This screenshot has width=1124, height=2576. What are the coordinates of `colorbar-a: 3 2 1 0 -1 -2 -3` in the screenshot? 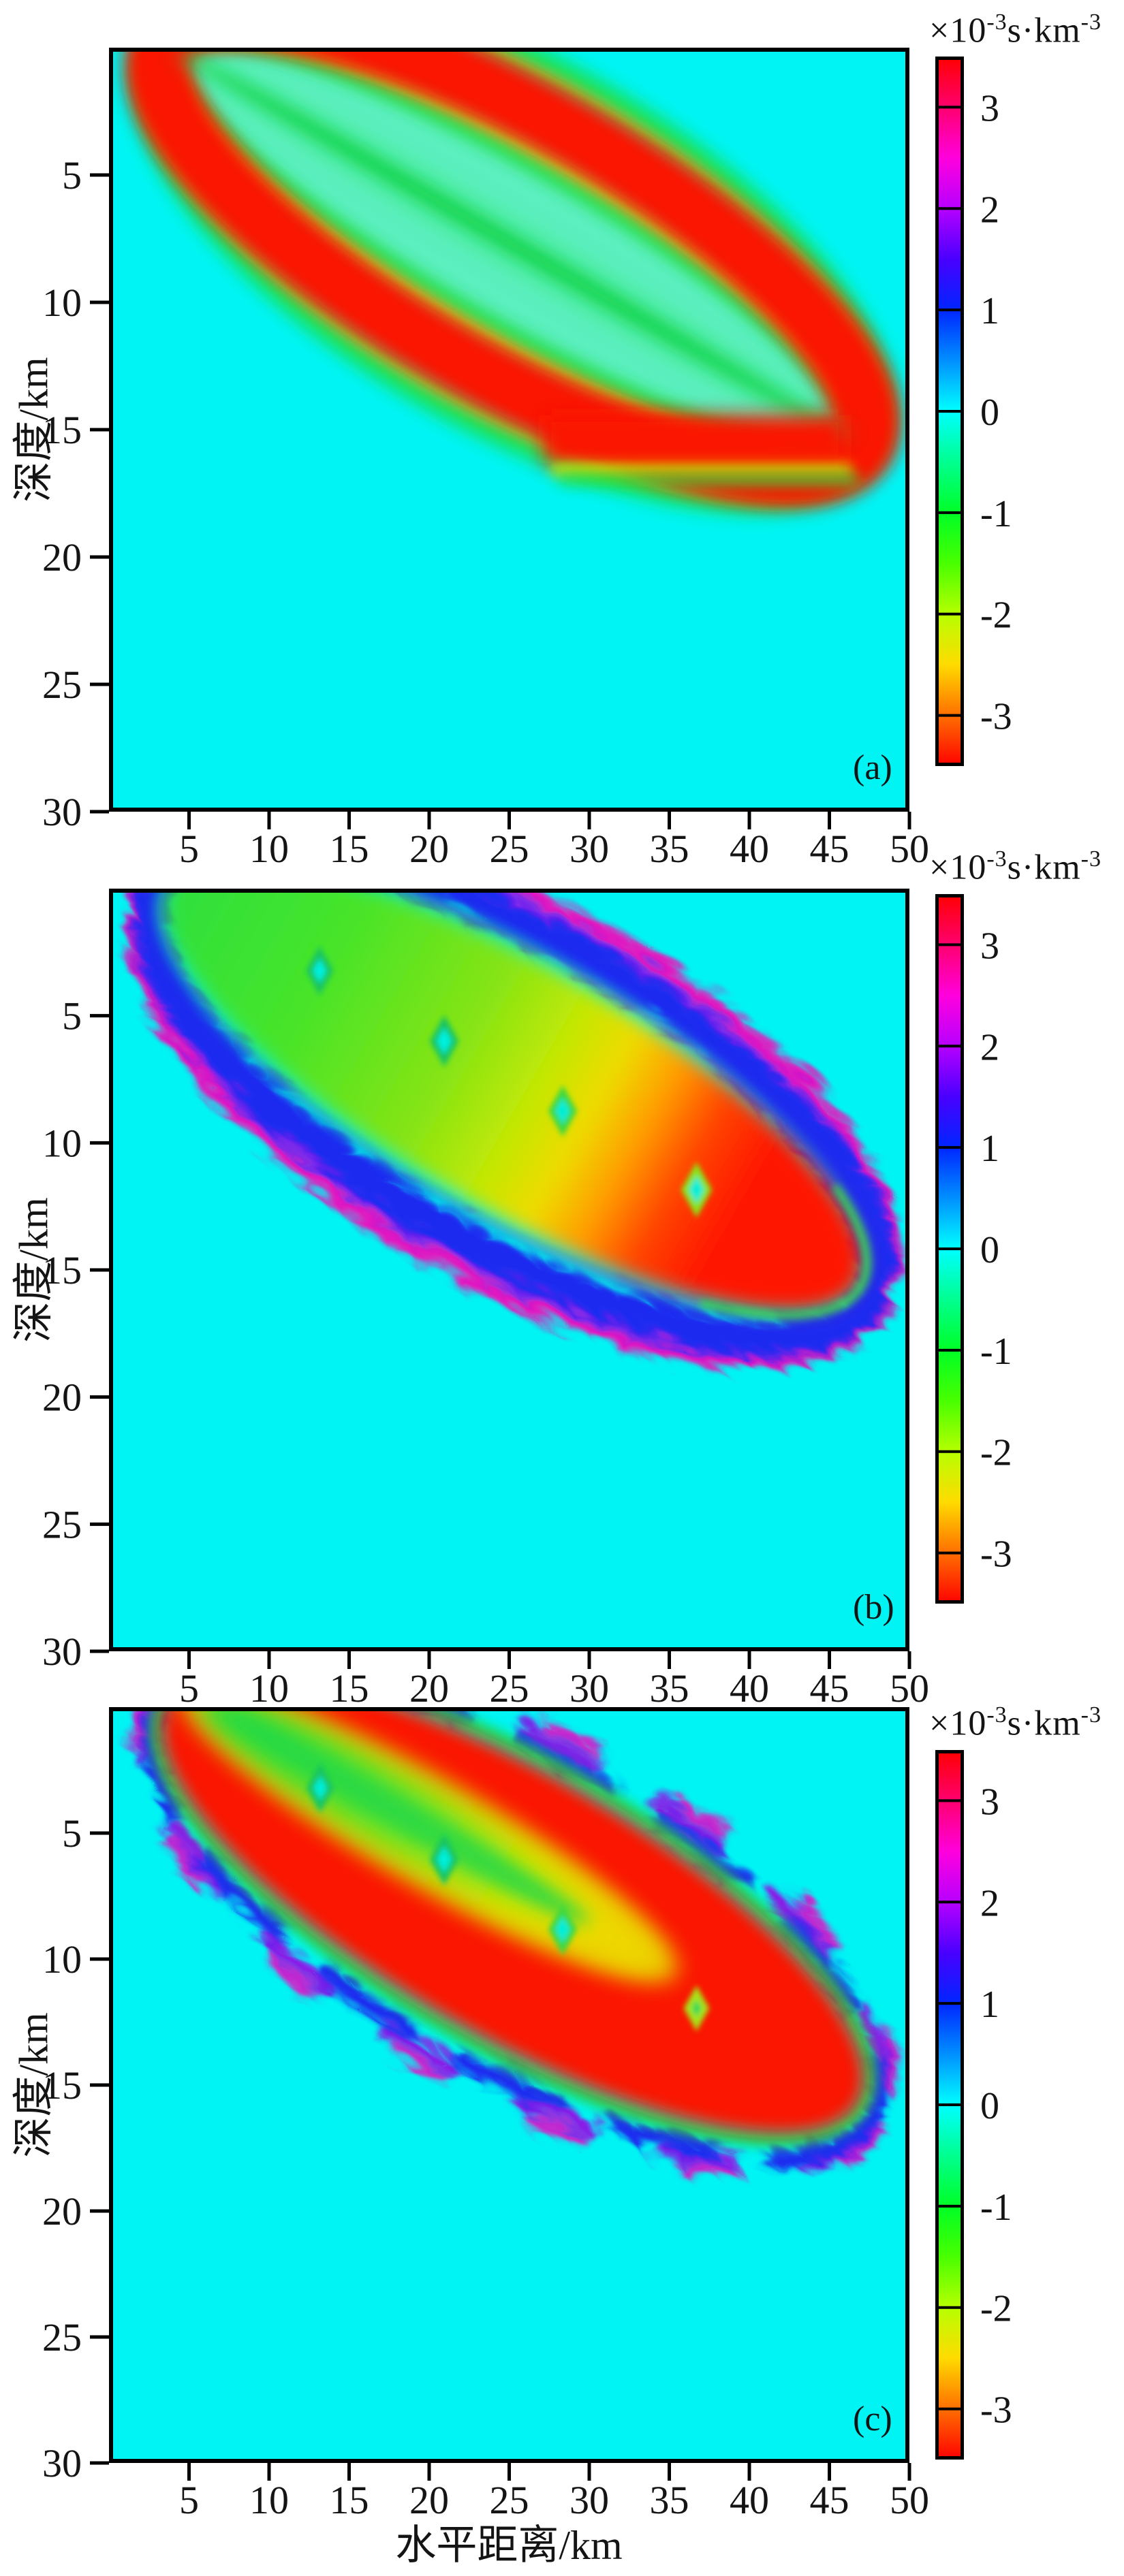 It's located at (973, 411).